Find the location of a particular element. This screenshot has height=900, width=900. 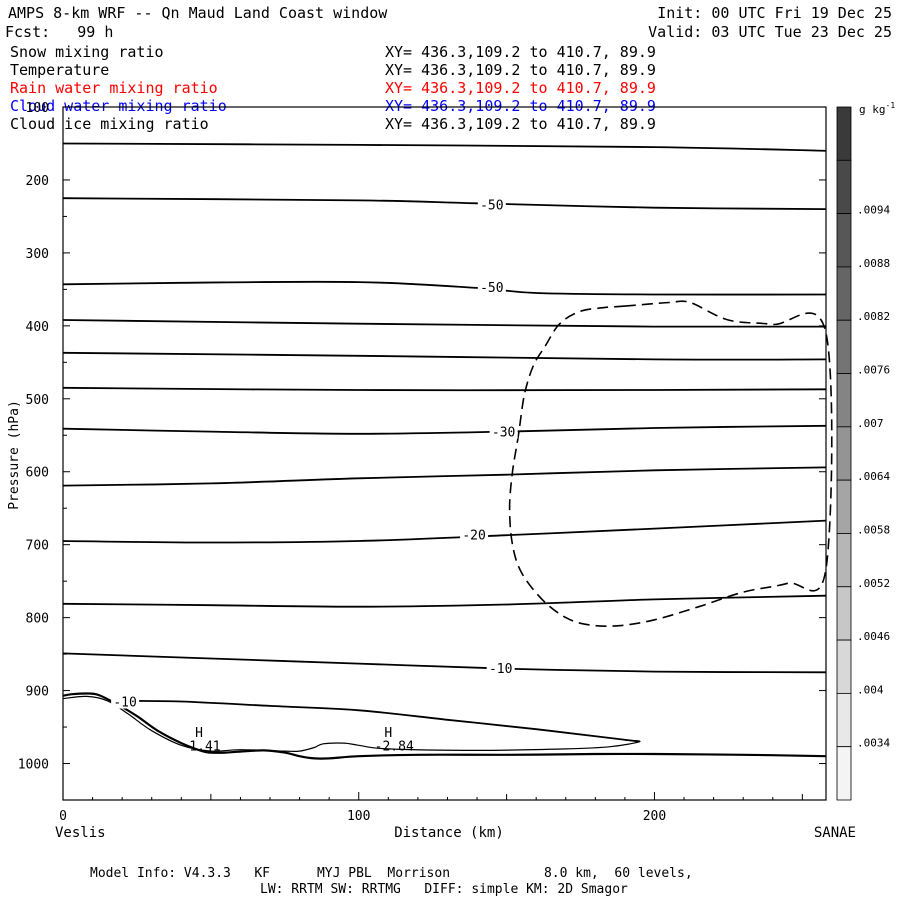

field-xy-rain: XY= 436.3,109.2 to 410.7, 89.9 is located at coordinates (520, 88).